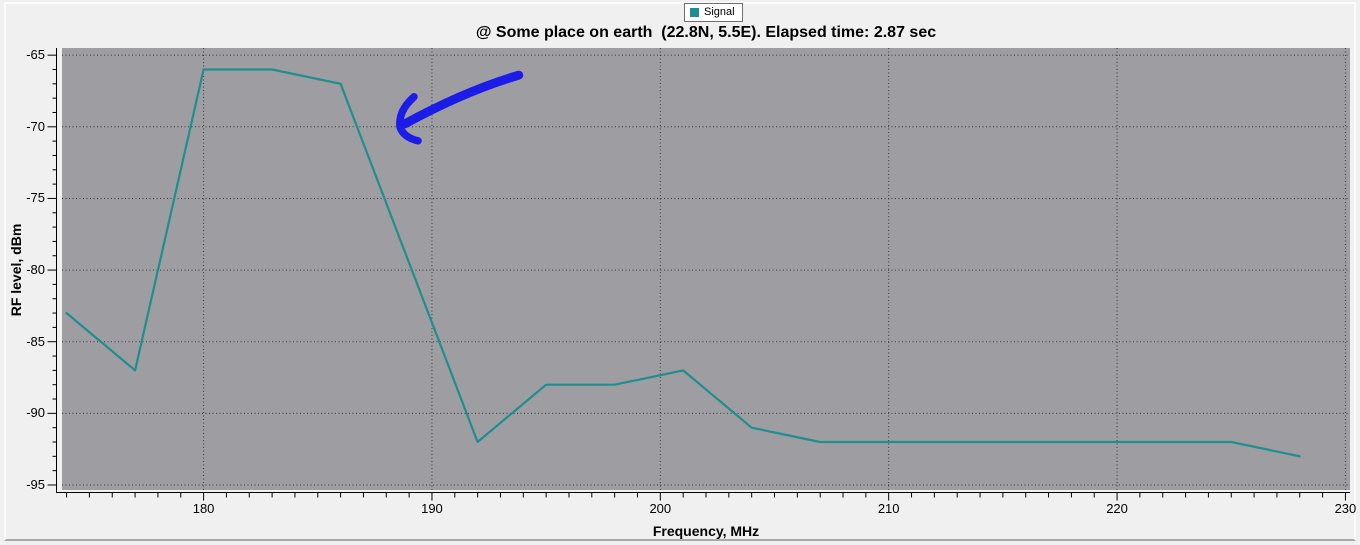 The height and width of the screenshot is (545, 1360). Describe the element at coordinates (660, 508) in the screenshot. I see `x-tick-label: 200` at that location.